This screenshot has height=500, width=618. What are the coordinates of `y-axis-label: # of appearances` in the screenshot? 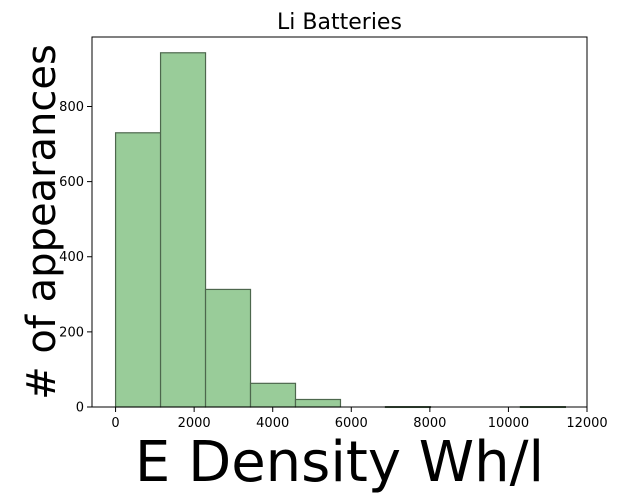 It's located at (42, 222).